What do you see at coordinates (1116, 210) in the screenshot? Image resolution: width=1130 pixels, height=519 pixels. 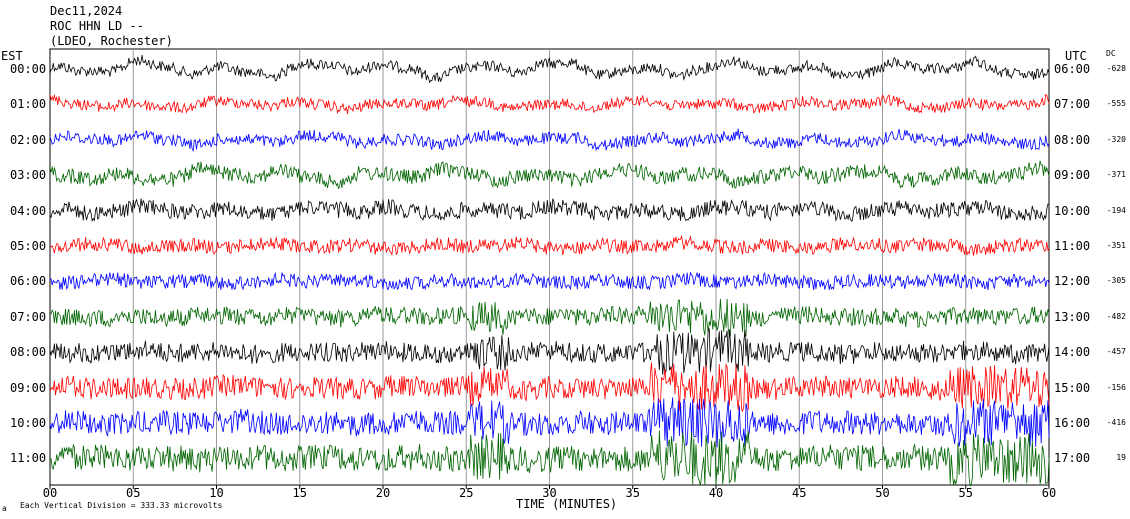 I see `dc-row-value: -194` at bounding box center [1116, 210].